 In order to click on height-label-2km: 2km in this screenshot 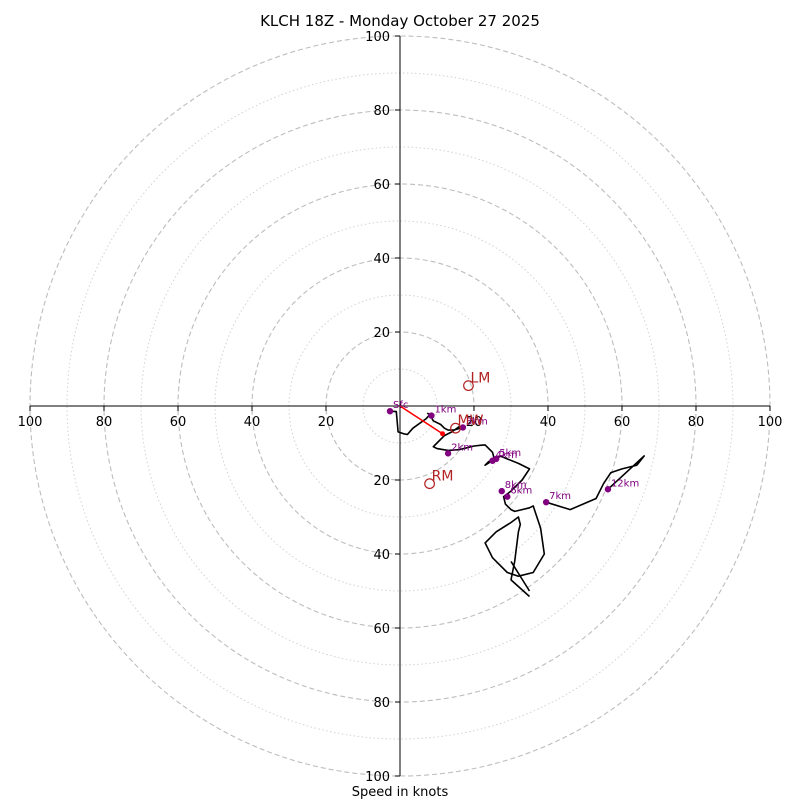, I will do `click(462, 447)`.